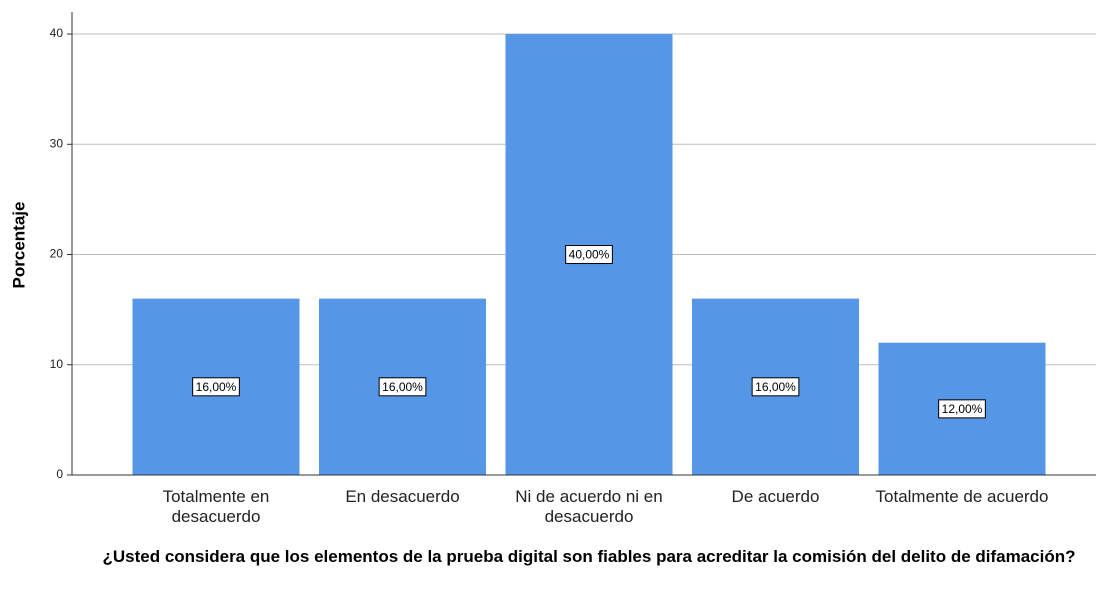 The image size is (1096, 591). I want to click on x-tick-label: Totalmente de acuerdo, so click(962, 496).